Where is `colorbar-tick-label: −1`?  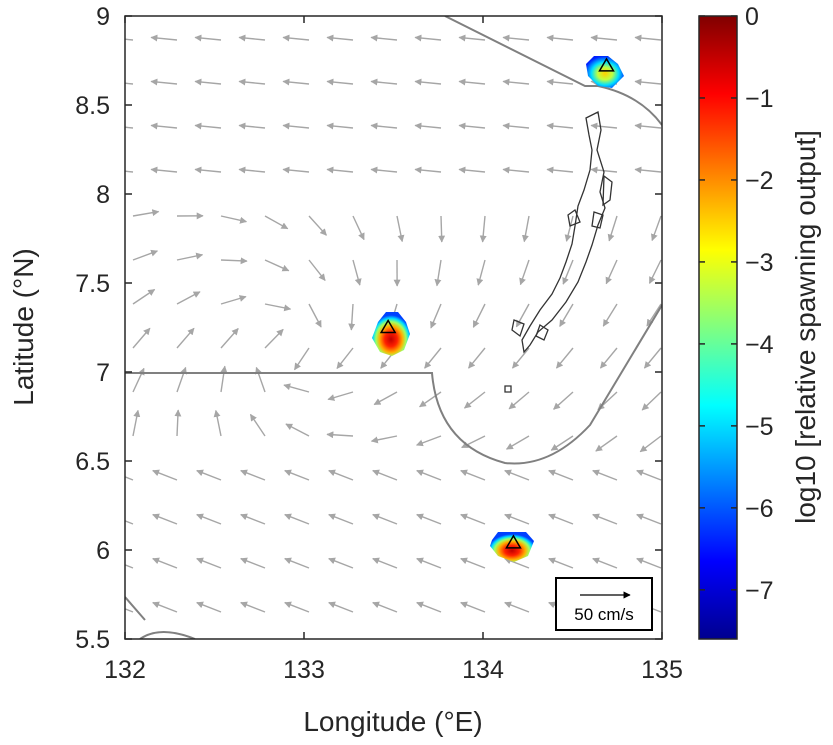 colorbar-tick-label: −1 is located at coordinates (759, 99).